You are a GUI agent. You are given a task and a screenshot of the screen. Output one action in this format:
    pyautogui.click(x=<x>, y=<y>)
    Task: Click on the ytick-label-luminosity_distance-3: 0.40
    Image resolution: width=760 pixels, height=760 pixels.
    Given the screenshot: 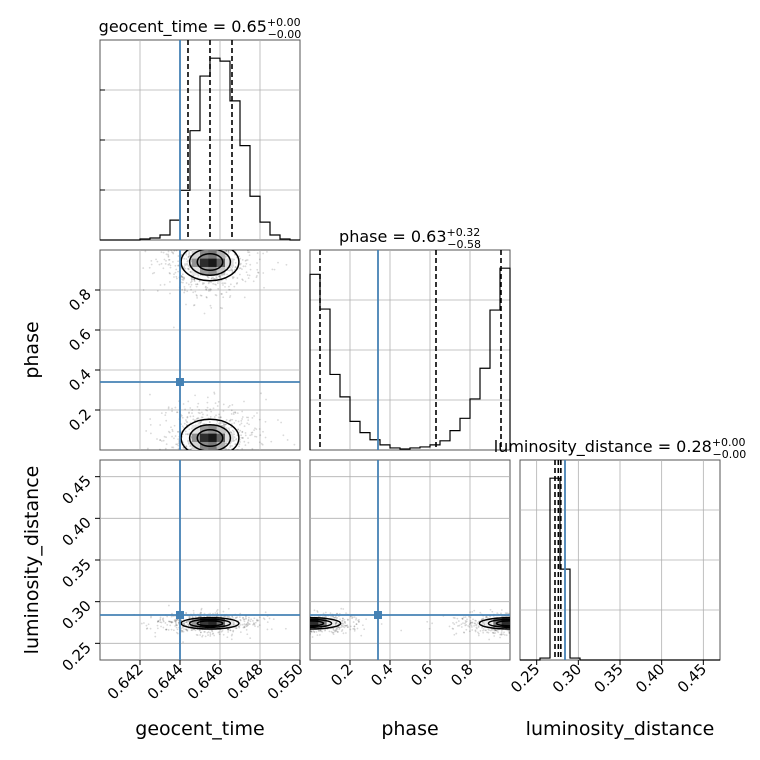 What is the action you would take?
    pyautogui.click(x=76, y=531)
    